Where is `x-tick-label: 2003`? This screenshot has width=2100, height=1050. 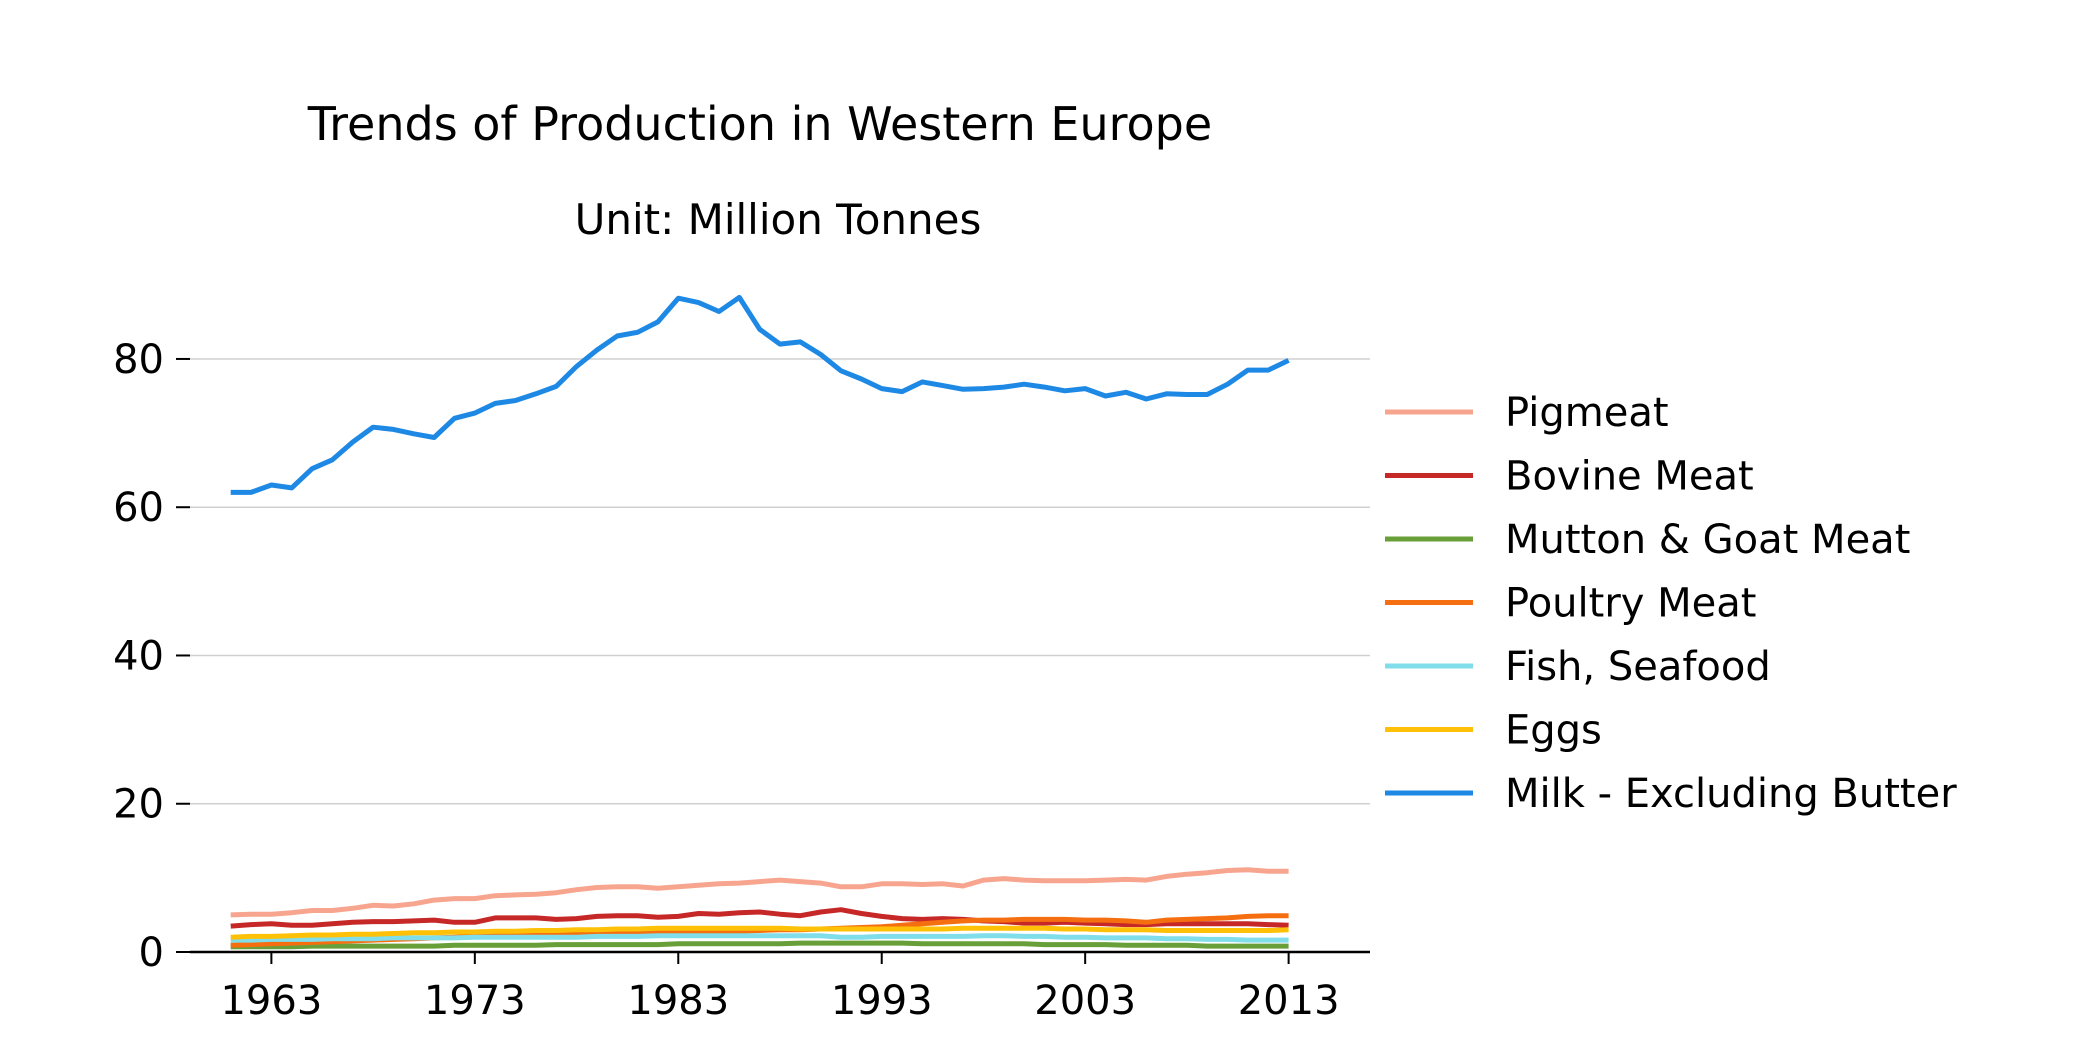
x-tick-label: 2003 is located at coordinates (1085, 1001).